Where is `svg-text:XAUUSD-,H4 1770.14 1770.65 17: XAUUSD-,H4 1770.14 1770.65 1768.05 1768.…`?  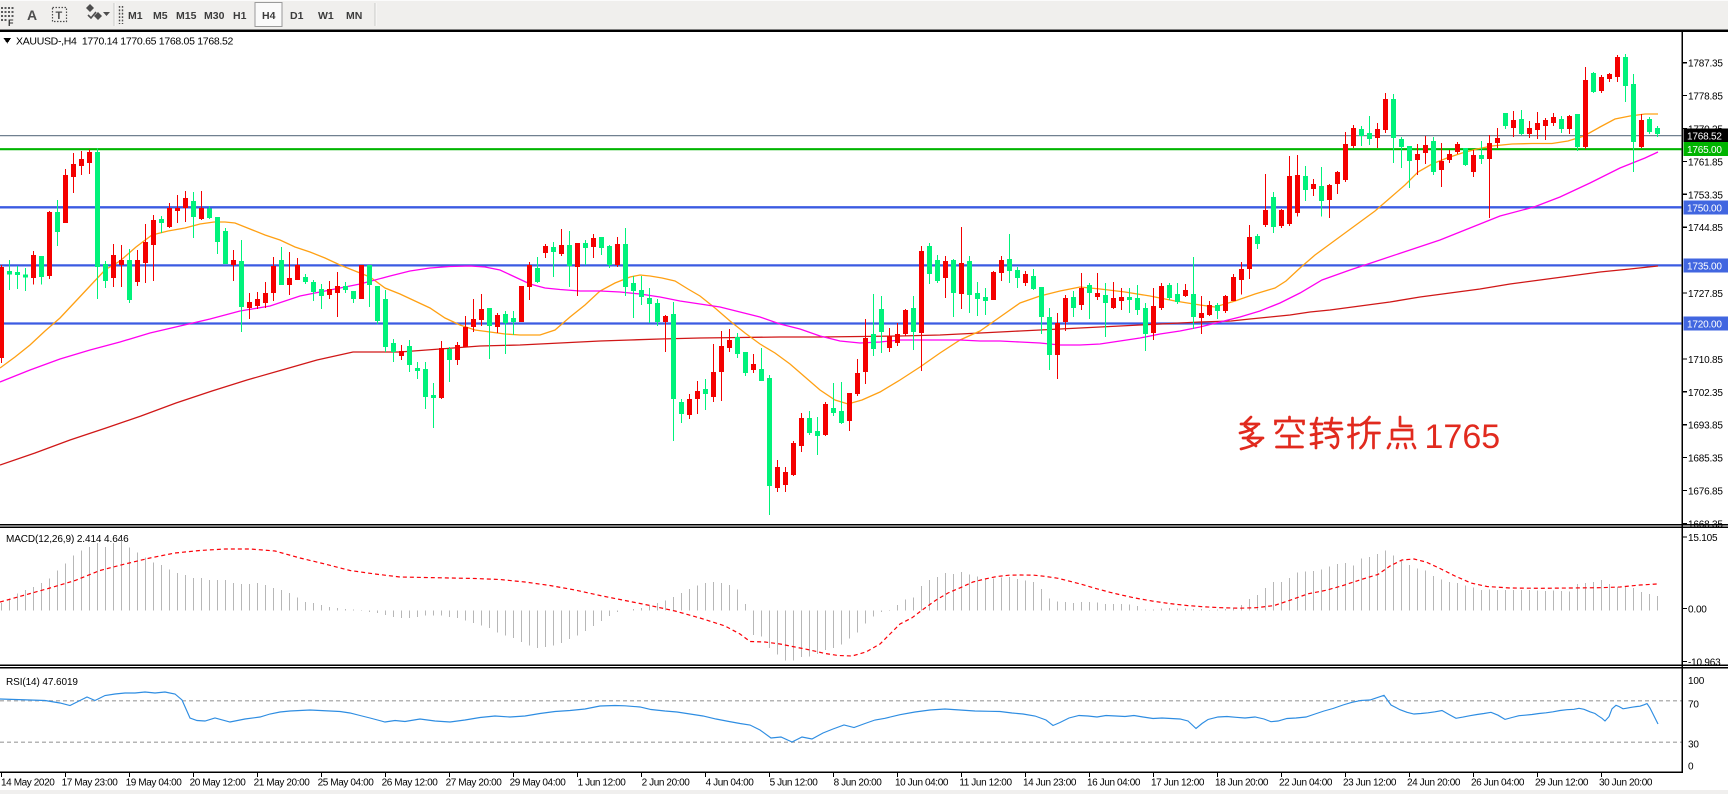 svg-text:XAUUSD-,H4 1770.14 1770.65 17: XAUUSD-,H4 1770.14 1770.65 1768.05 1768.… is located at coordinates (125, 42).